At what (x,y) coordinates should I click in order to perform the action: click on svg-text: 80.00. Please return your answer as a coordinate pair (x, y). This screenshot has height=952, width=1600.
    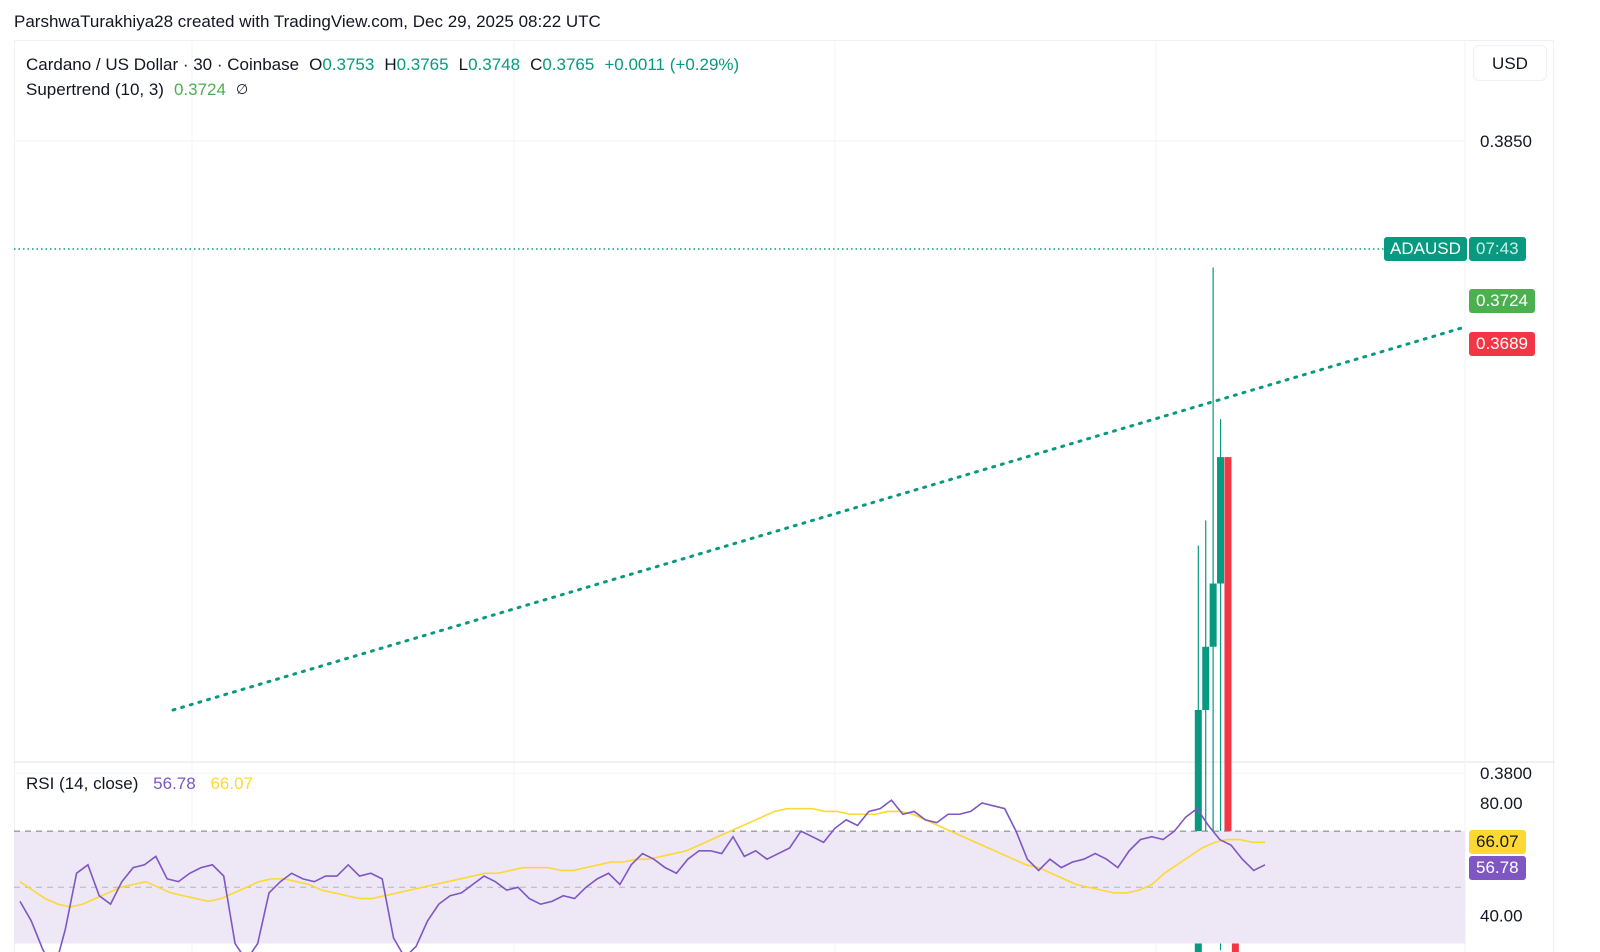
    Looking at the image, I should click on (1501, 803).